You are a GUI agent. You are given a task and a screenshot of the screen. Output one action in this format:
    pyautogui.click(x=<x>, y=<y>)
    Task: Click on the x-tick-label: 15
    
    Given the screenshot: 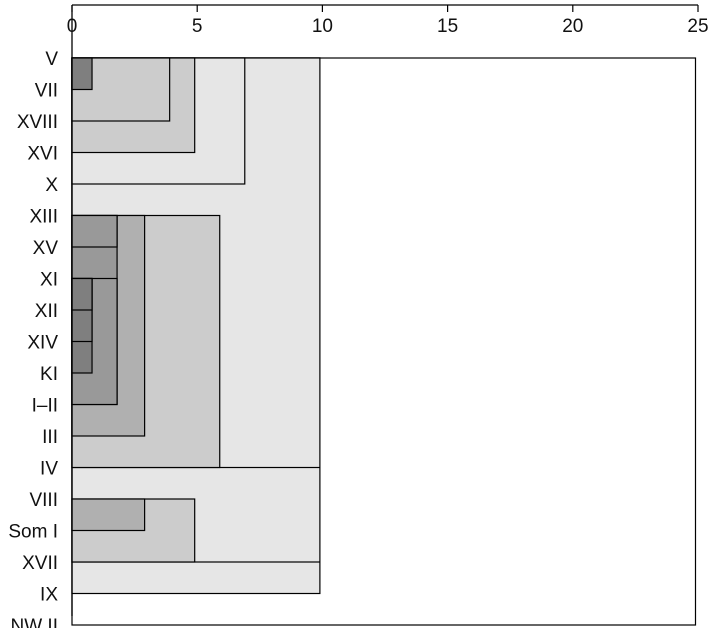 What is the action you would take?
    pyautogui.click(x=447, y=26)
    